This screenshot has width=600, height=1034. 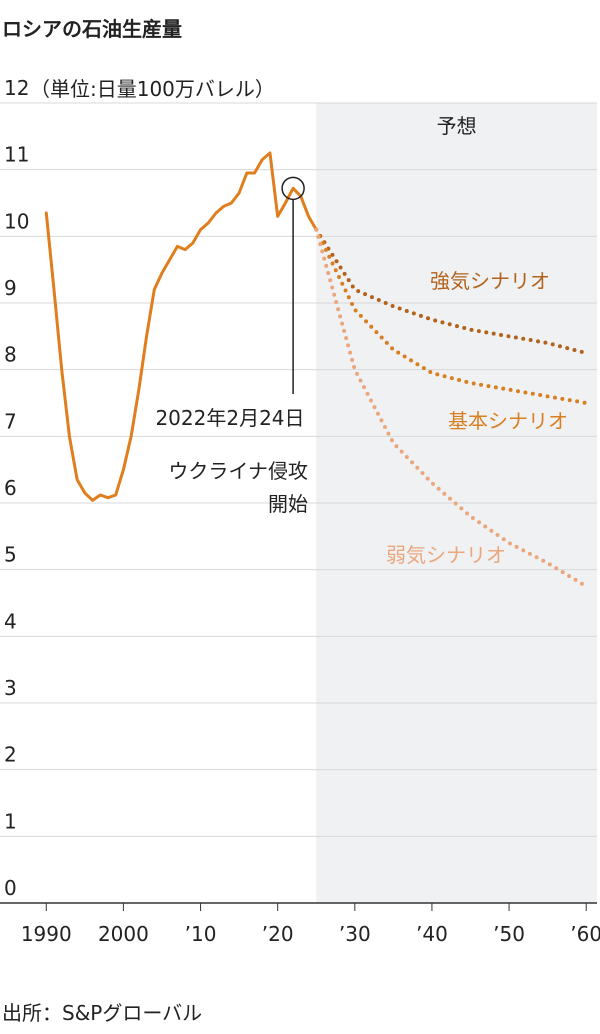 What do you see at coordinates (10, 555) in the screenshot?
I see `y-tick-label: 5` at bounding box center [10, 555].